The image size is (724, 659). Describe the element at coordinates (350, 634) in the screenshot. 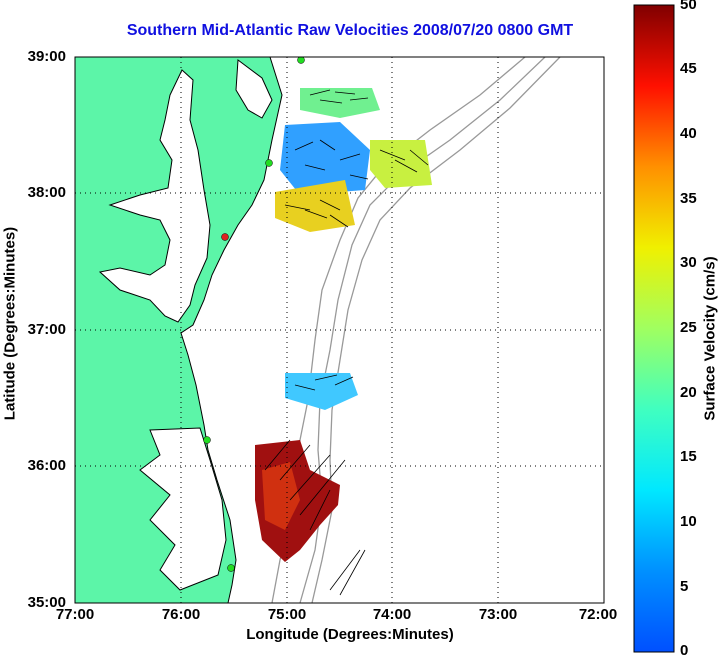

I see `x-axis-label: Longitude (Degrees:Minutes)` at that location.